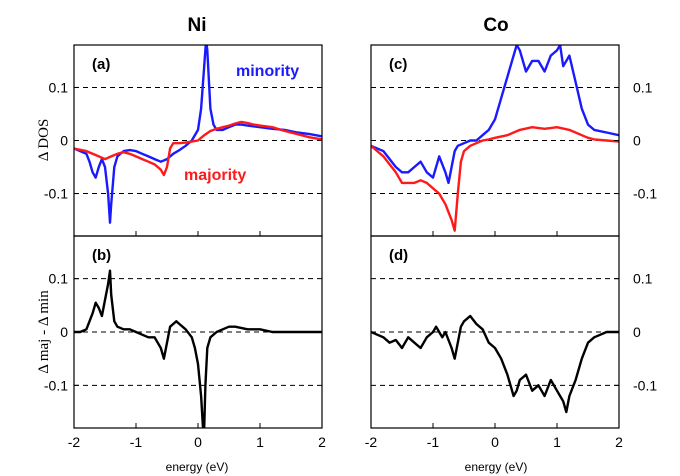  Describe the element at coordinates (101, 255) in the screenshot. I see `panel-label-b: (b)` at that location.